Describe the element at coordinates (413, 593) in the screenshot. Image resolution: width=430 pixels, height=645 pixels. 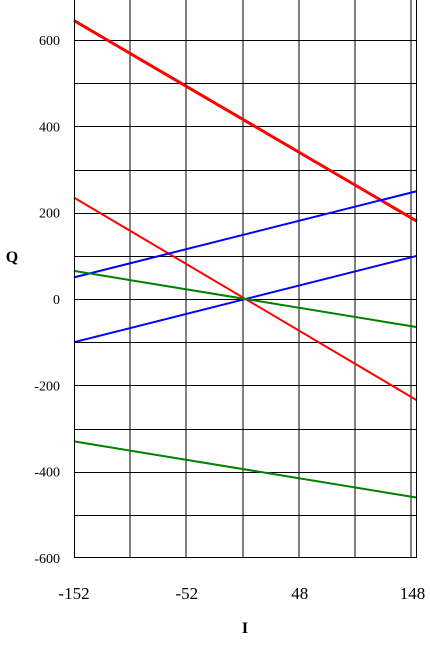
I see `x-tick-label: 148` at that location.